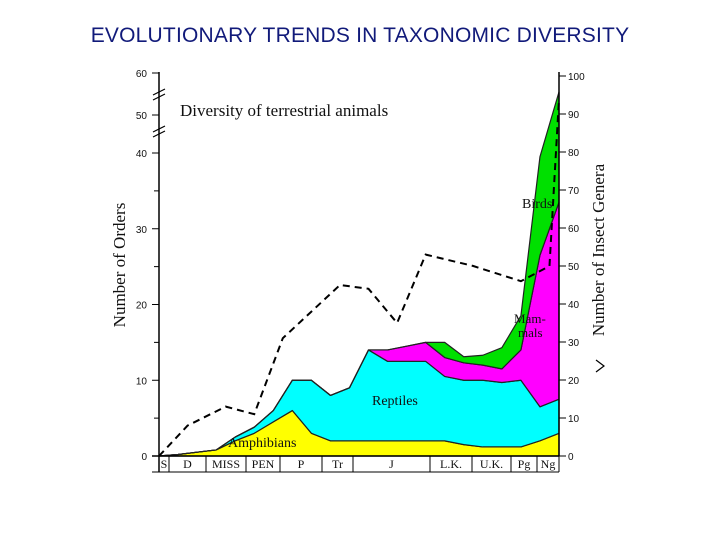 Image resolution: width=720 pixels, height=540 pixels. I want to click on y-axis-right-label: Number of Insect Genera, so click(598, 249).